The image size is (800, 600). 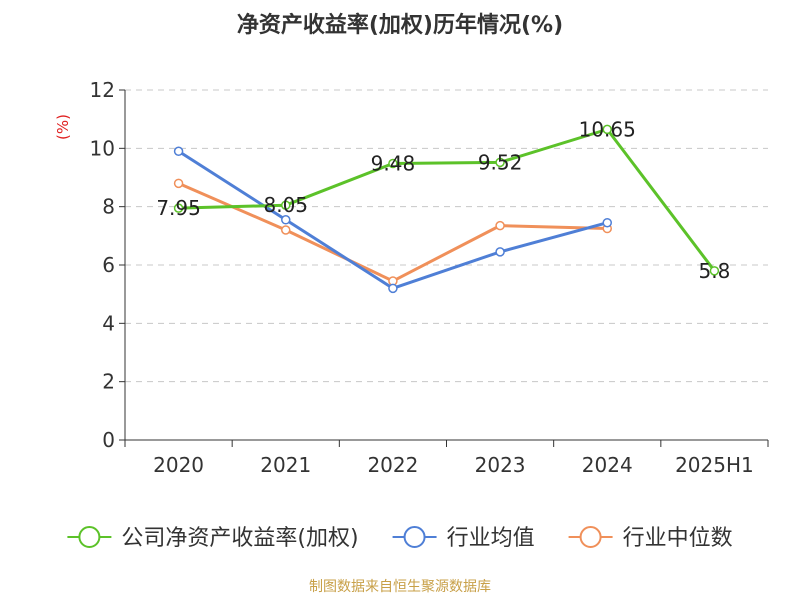 What do you see at coordinates (491, 538) in the screenshot?
I see `legend-label: 行业均值` at bounding box center [491, 538].